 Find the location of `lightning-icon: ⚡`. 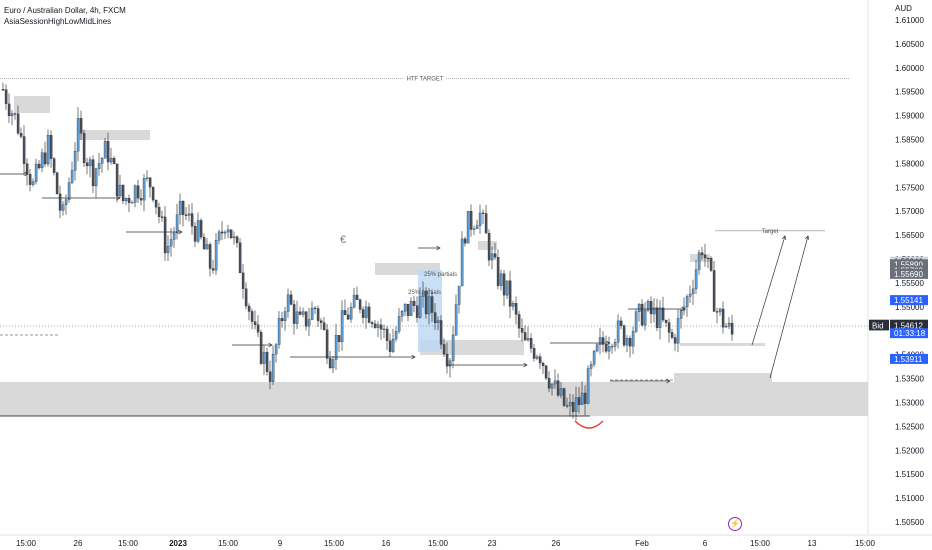

lightning-icon: ⚡ is located at coordinates (735, 524).